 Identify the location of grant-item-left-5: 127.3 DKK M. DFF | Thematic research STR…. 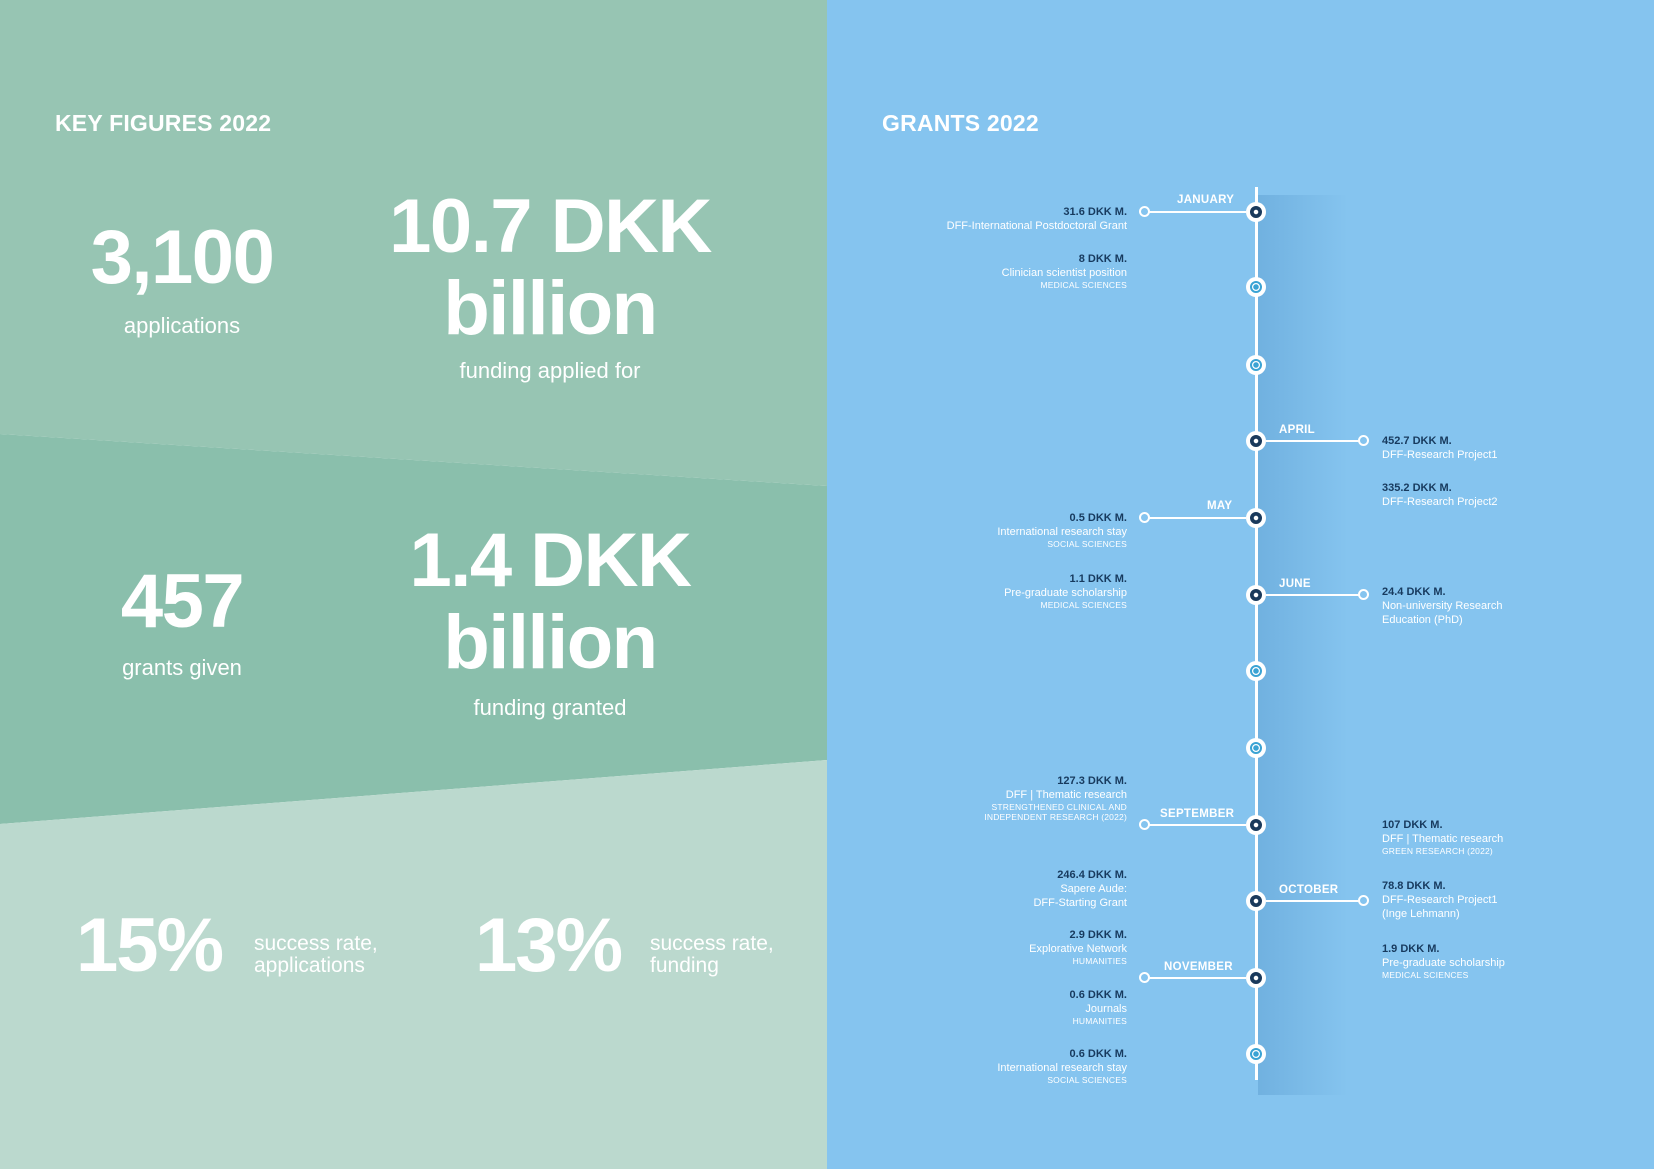
(997, 798).